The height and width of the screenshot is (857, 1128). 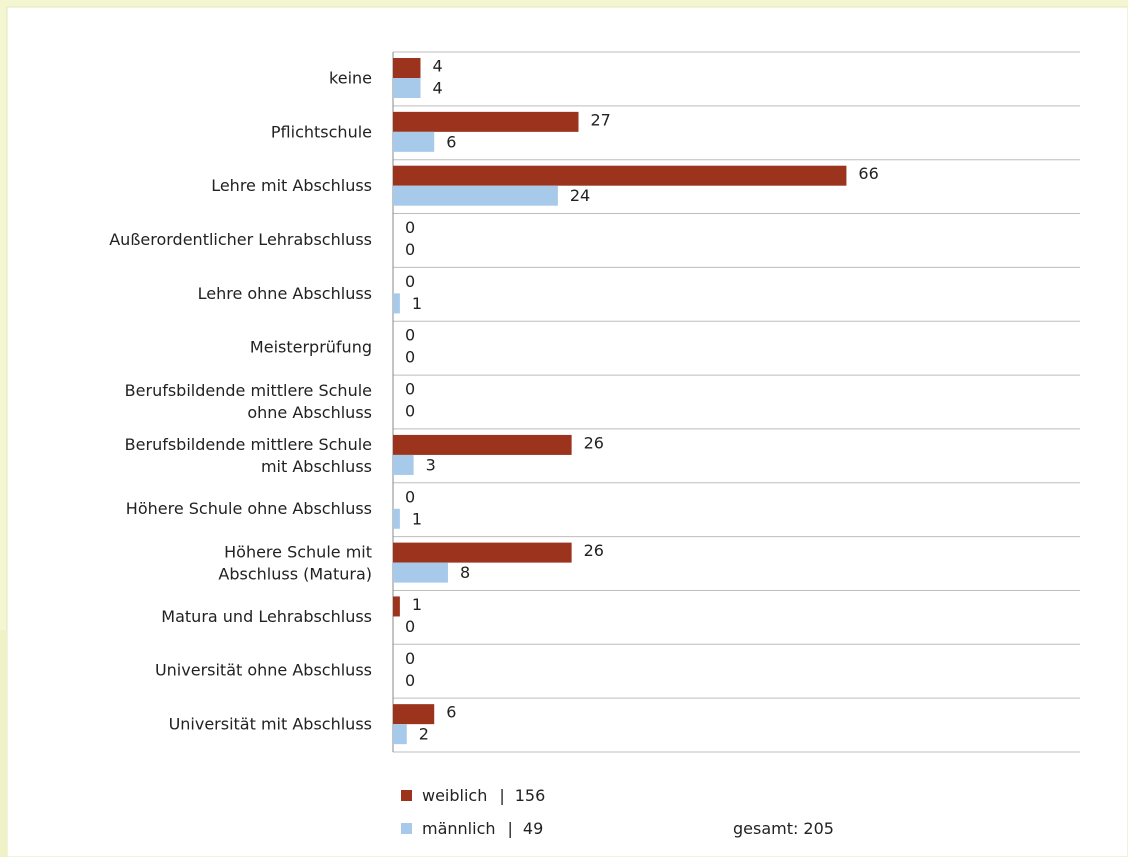 What do you see at coordinates (291, 185) in the screenshot?
I see `category-label: Lehre mit Abschluss` at bounding box center [291, 185].